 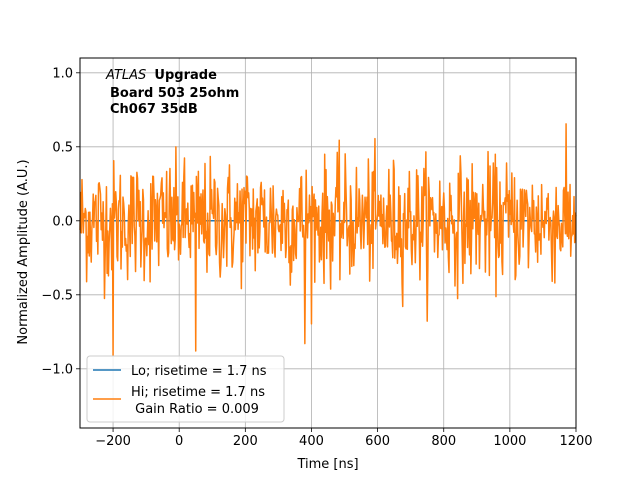 What do you see at coordinates (199, 371) in the screenshot?
I see `legend-label-lo: Lo; risetime = 1.7 ns` at bounding box center [199, 371].